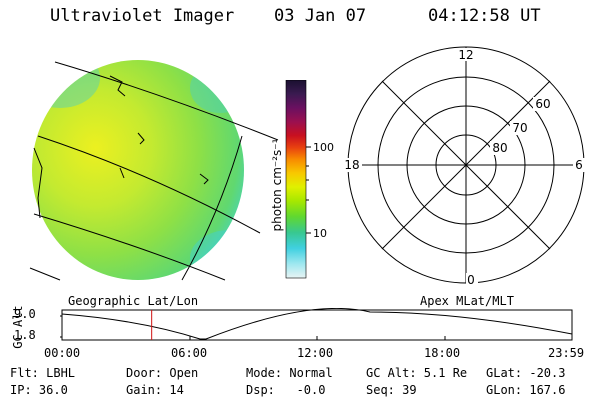 The height and width of the screenshot is (400, 600). Describe the element at coordinates (579, 165) in the screenshot. I see `mlt-label-6: 6` at that location.